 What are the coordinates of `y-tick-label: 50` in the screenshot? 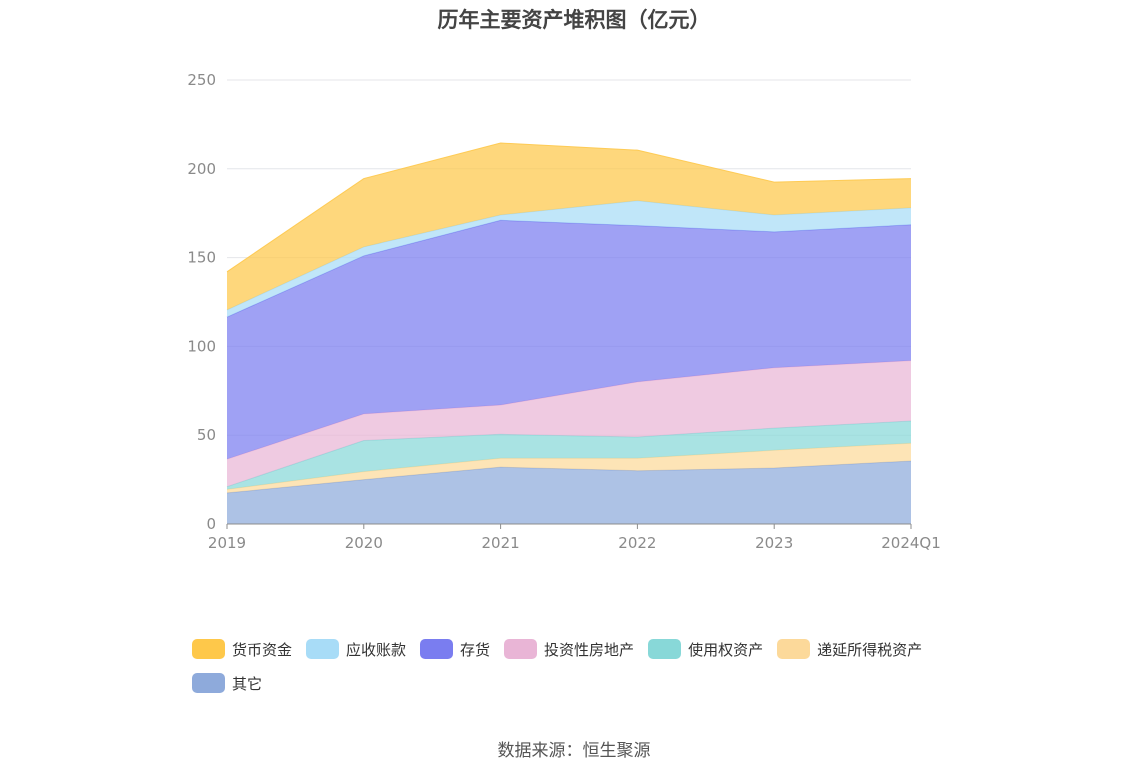 It's located at (206, 435).